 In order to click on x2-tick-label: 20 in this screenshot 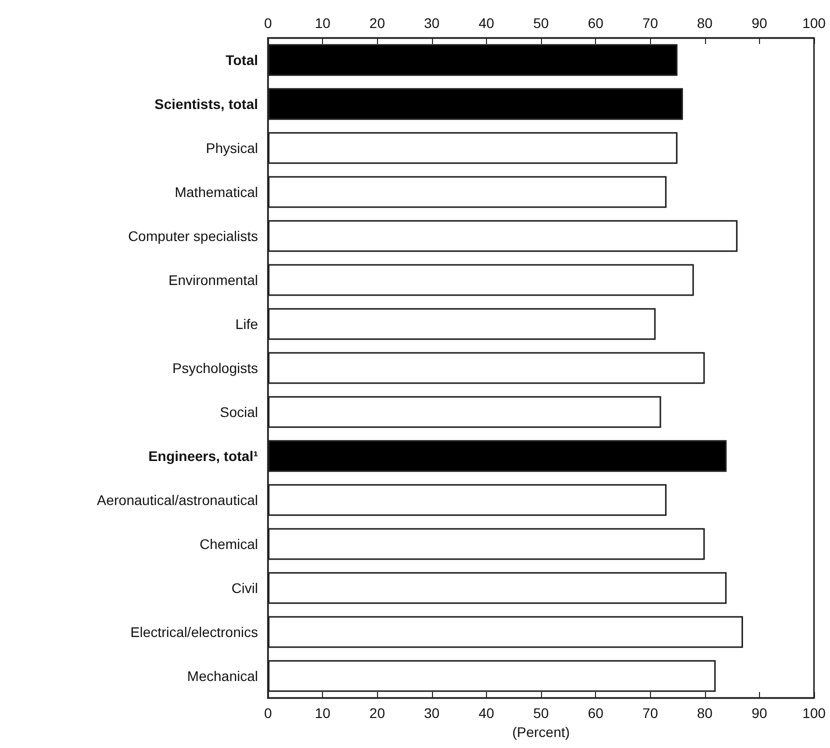, I will do `click(377, 23)`.